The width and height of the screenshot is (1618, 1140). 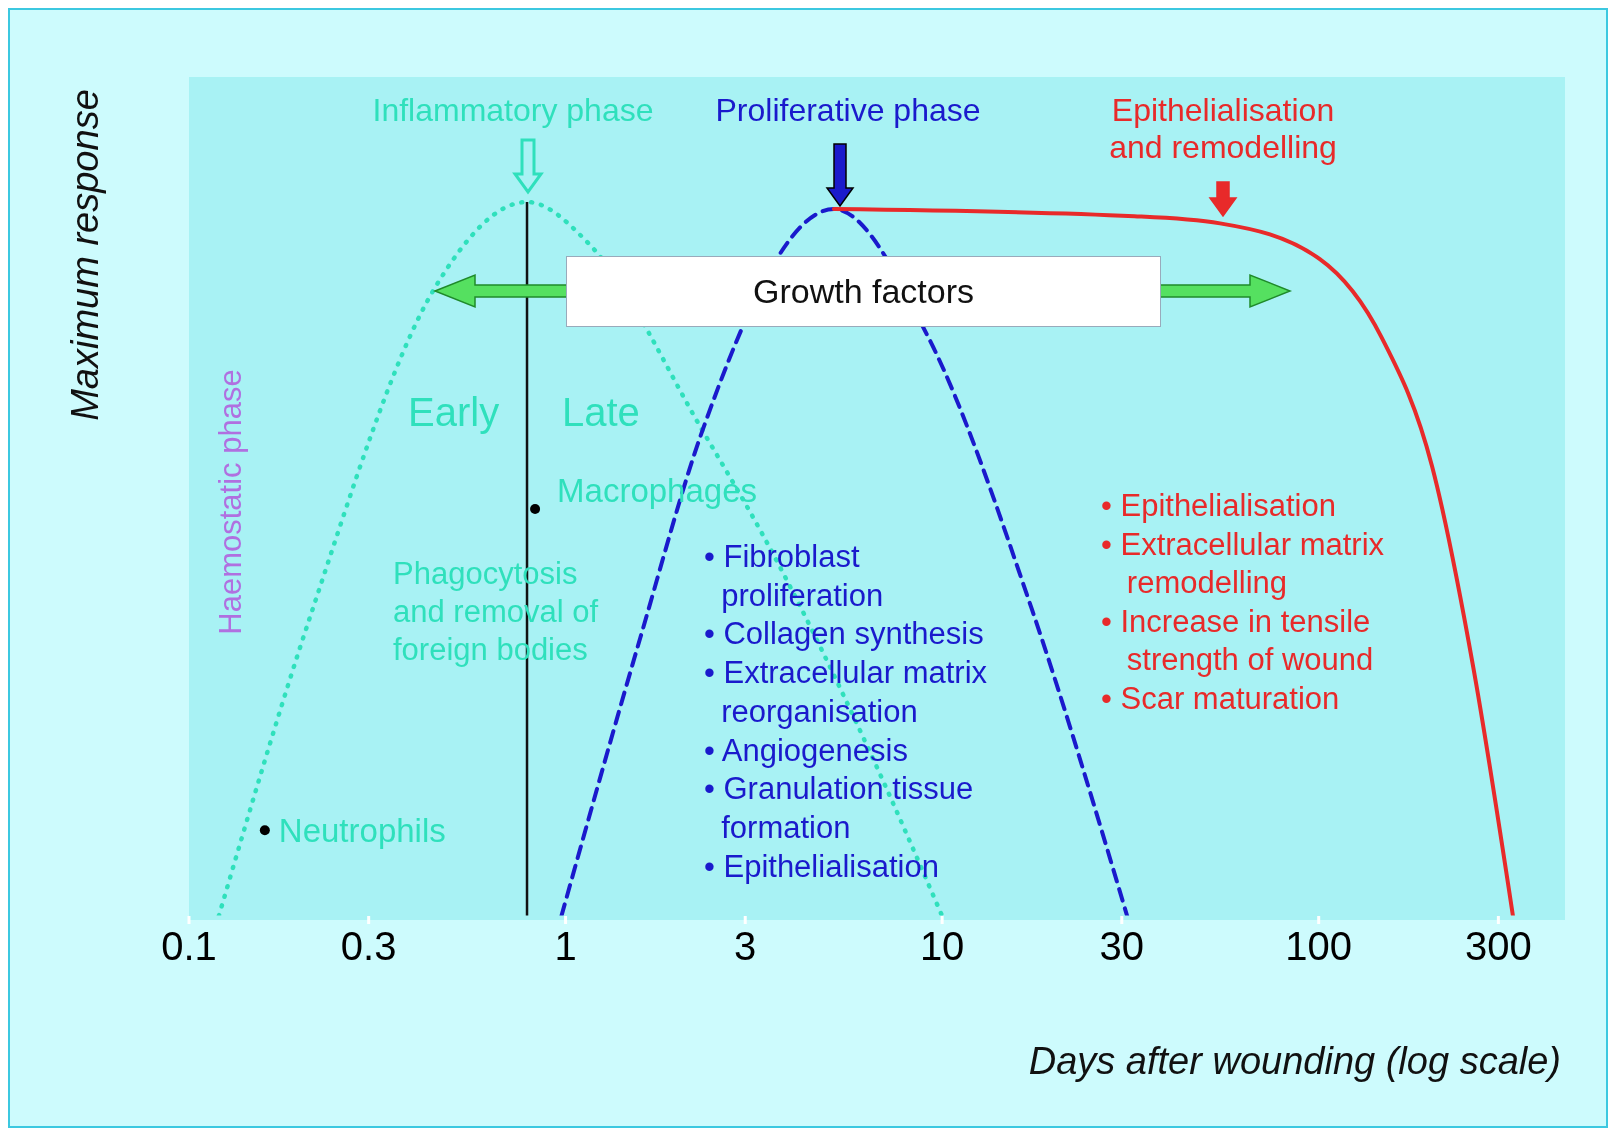 What do you see at coordinates (454, 412) in the screenshot?
I see `annotation: Early` at bounding box center [454, 412].